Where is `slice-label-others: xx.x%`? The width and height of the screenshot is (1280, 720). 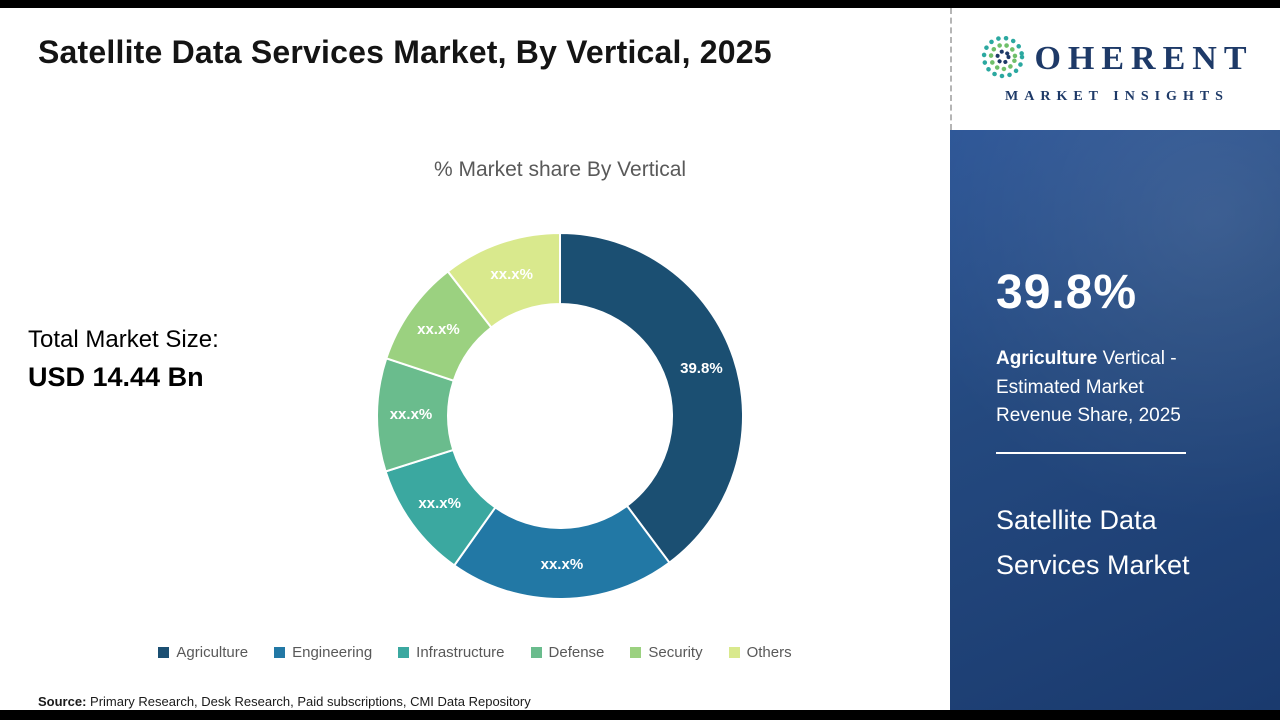 slice-label-others: xx.x% is located at coordinates (511, 274).